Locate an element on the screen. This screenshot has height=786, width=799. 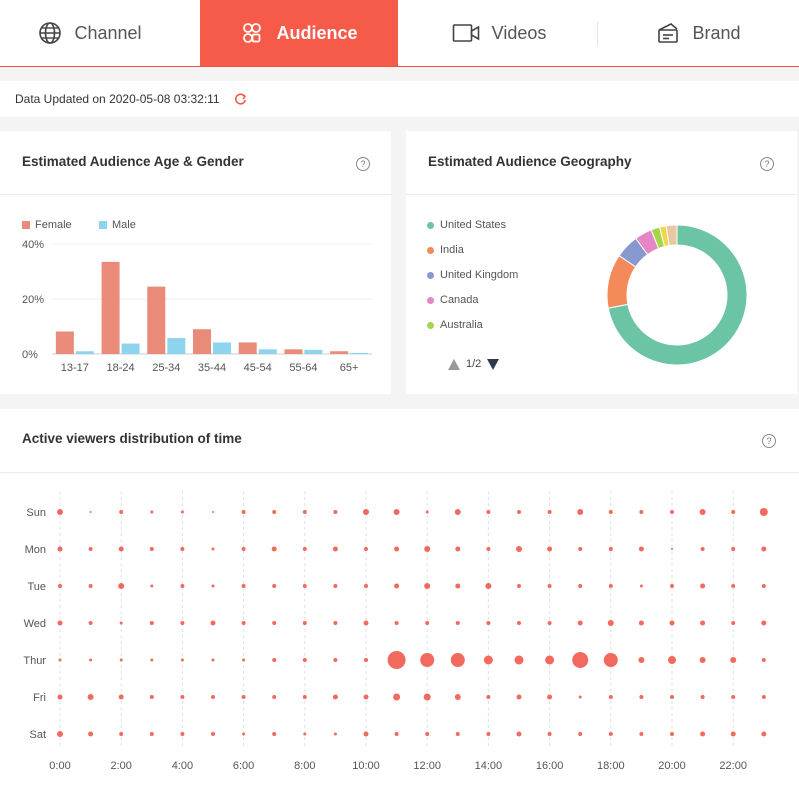
donut-slice is located at coordinates (677, 295).